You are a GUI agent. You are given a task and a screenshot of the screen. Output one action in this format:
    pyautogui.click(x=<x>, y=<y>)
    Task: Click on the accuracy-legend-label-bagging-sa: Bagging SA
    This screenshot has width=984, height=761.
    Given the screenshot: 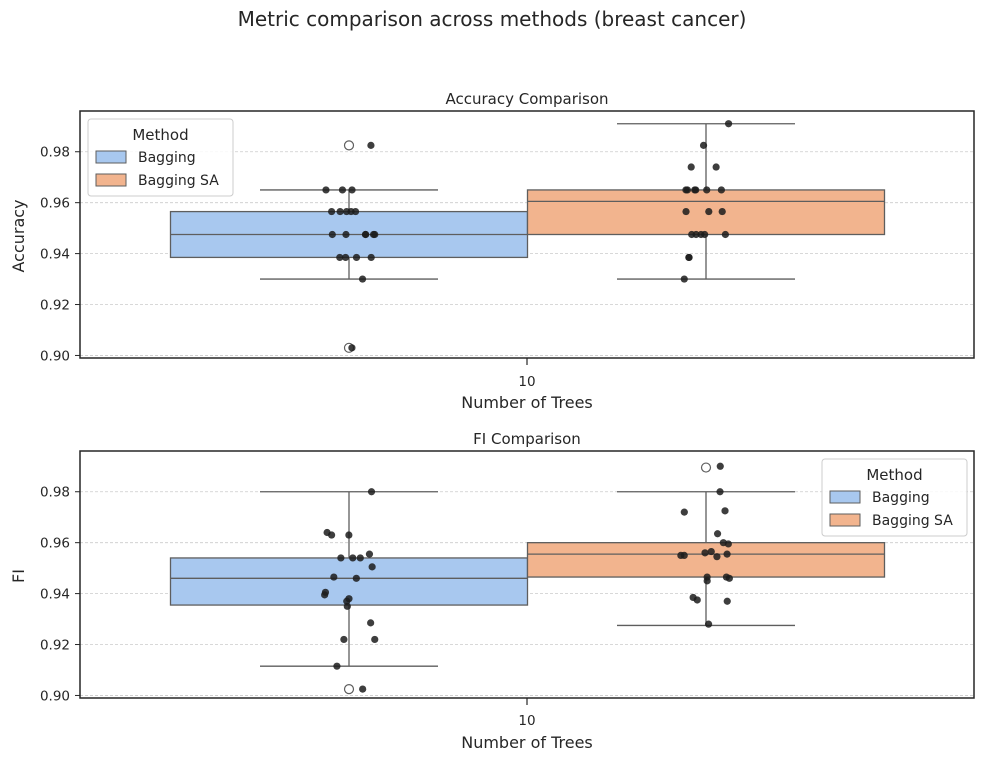 What is the action you would take?
    pyautogui.click(x=178, y=181)
    